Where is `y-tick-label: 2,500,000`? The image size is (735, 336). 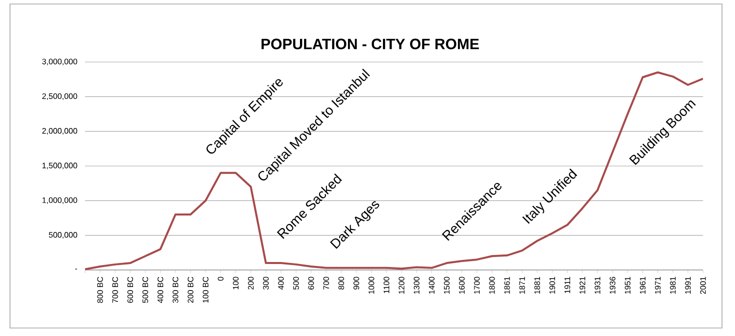 y-tick-label: 2,500,000 is located at coordinates (60, 96).